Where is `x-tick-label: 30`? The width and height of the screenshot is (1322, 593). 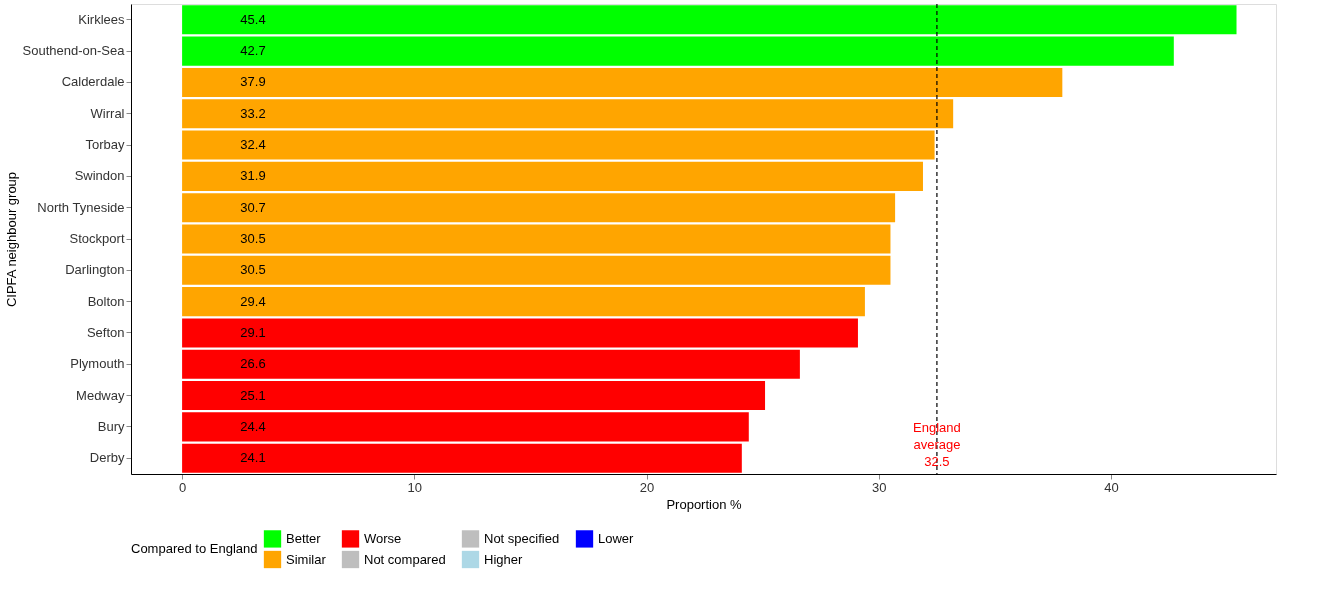
x-tick-label: 30 is located at coordinates (879, 487).